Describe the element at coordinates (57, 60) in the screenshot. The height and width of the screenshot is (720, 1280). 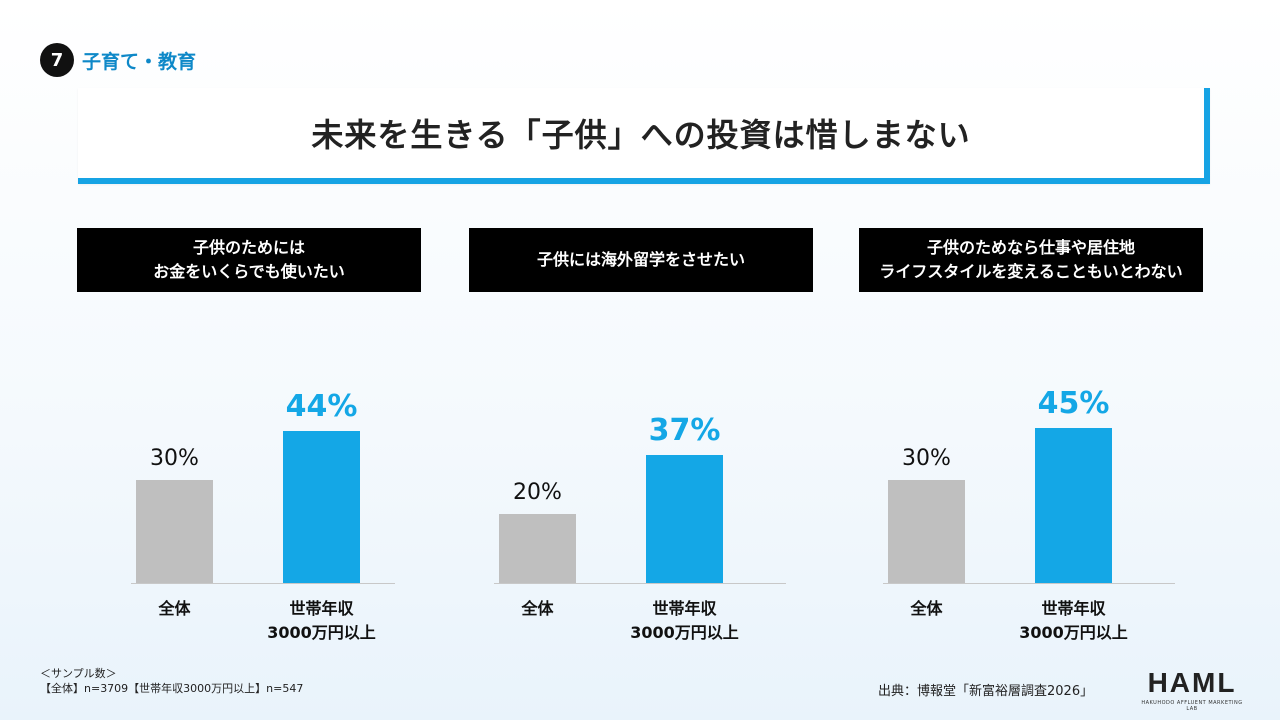
I see `section-number-badge: 7` at that location.